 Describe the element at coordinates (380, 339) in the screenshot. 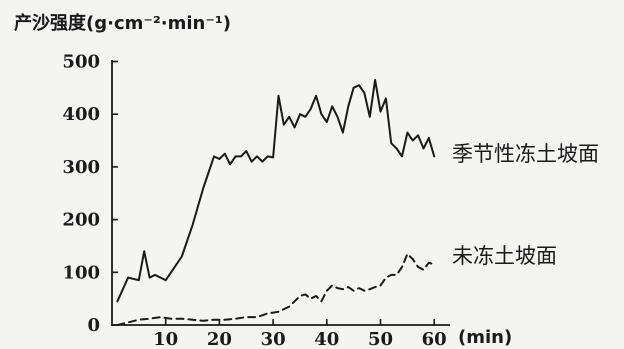

I see `x-tick-label: 50` at that location.